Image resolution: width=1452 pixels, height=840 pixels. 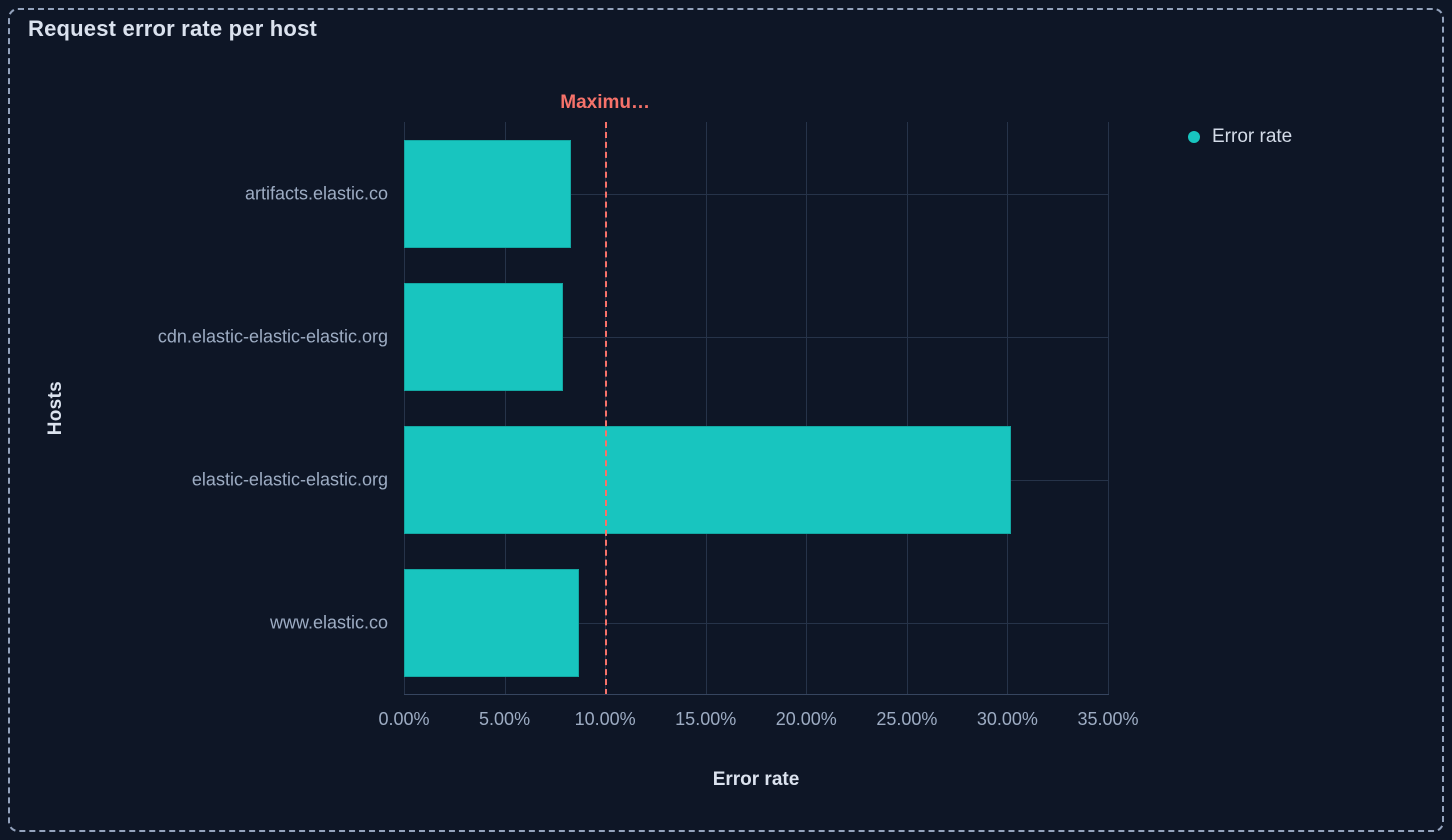 I want to click on panel-title: Request error rate per host, so click(x=173, y=28).